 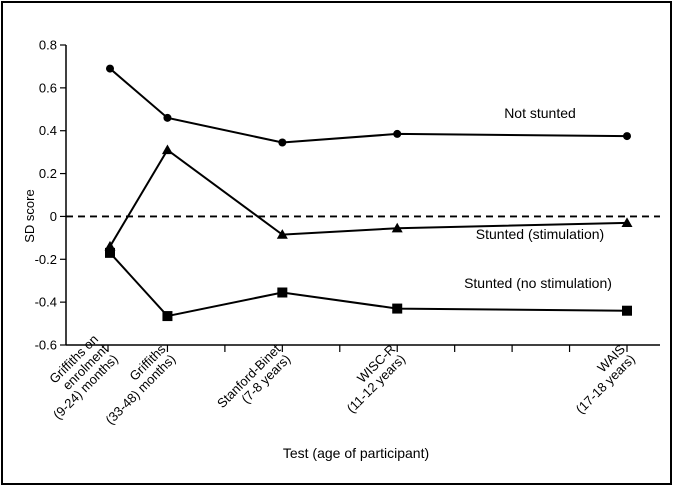 What do you see at coordinates (368, 284) in the screenshot?
I see `series-square: Stunted (no stimulation)` at bounding box center [368, 284].